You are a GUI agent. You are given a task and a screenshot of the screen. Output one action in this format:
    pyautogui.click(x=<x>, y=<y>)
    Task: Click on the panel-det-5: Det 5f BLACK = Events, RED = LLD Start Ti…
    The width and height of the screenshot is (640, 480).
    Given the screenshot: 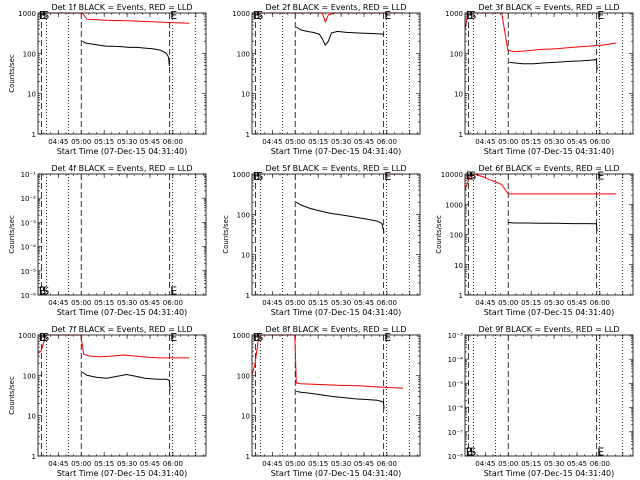 What is the action you would take?
    pyautogui.click(x=321, y=240)
    